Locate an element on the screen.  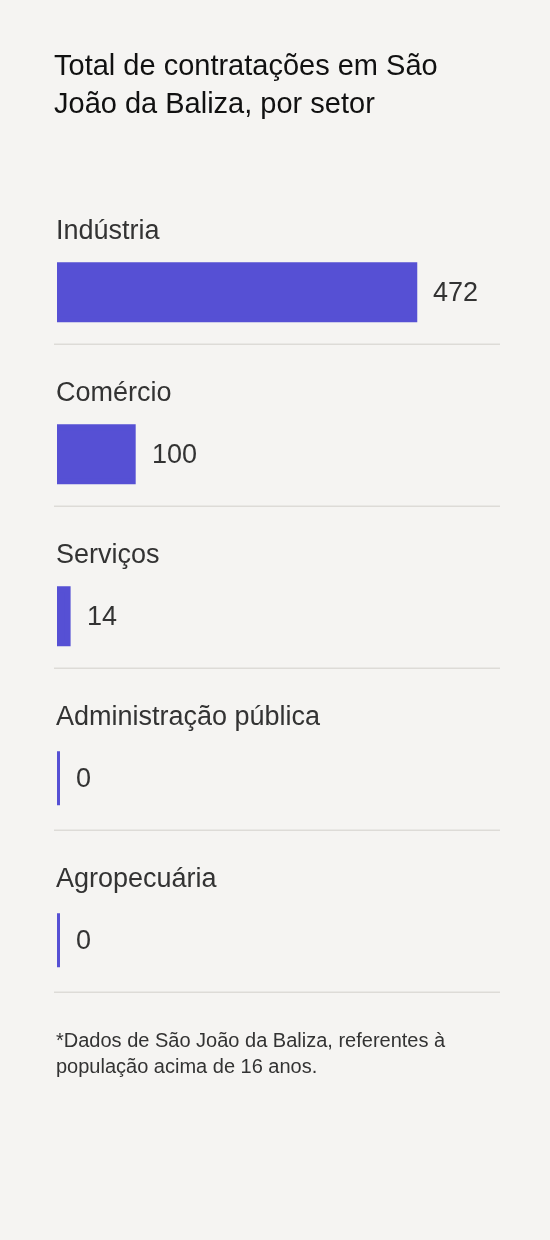
y-tick-label: Agropecuária is located at coordinates (137, 878).